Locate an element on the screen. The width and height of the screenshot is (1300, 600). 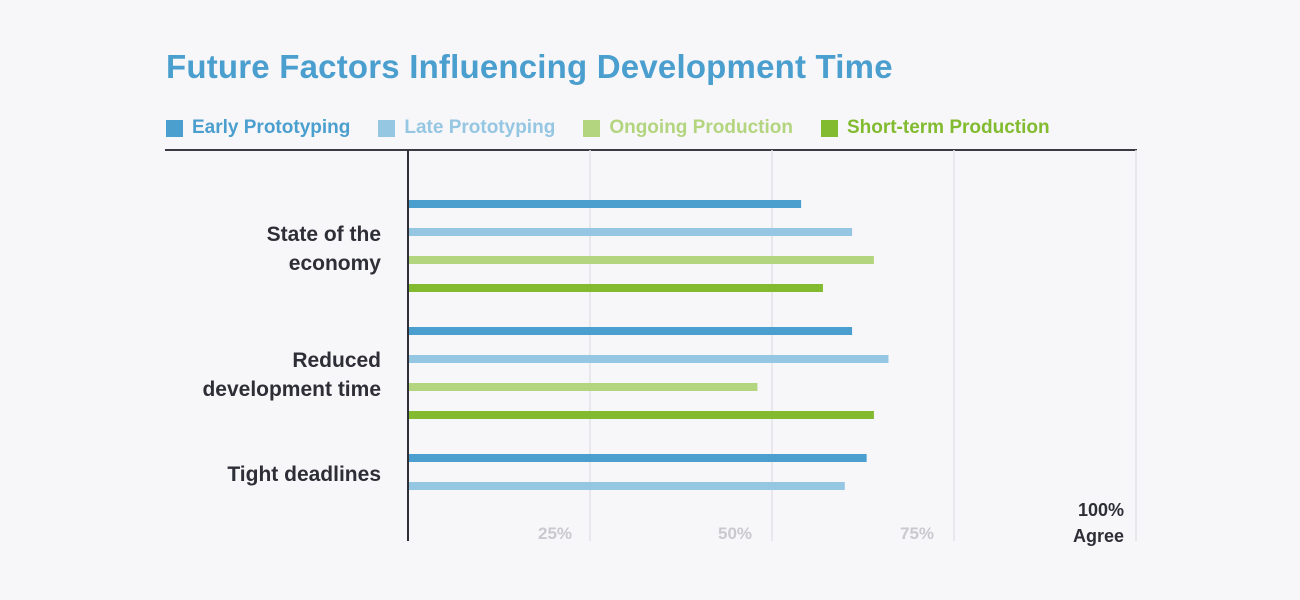
category-label-tight-deadlines: Tight deadlines is located at coordinates (261, 474).